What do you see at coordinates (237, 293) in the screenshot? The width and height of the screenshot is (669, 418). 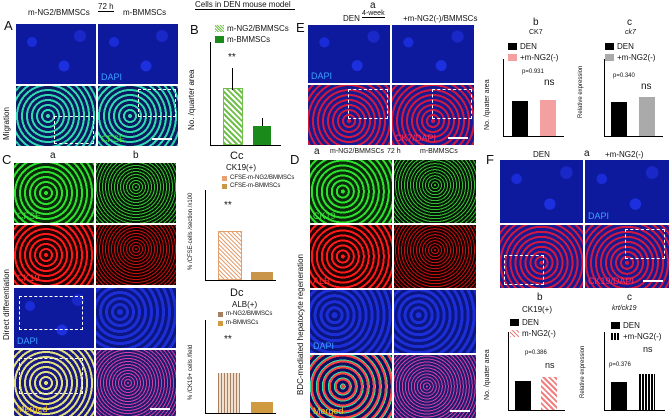 I see `panel-dc-label: Dc` at bounding box center [237, 293].